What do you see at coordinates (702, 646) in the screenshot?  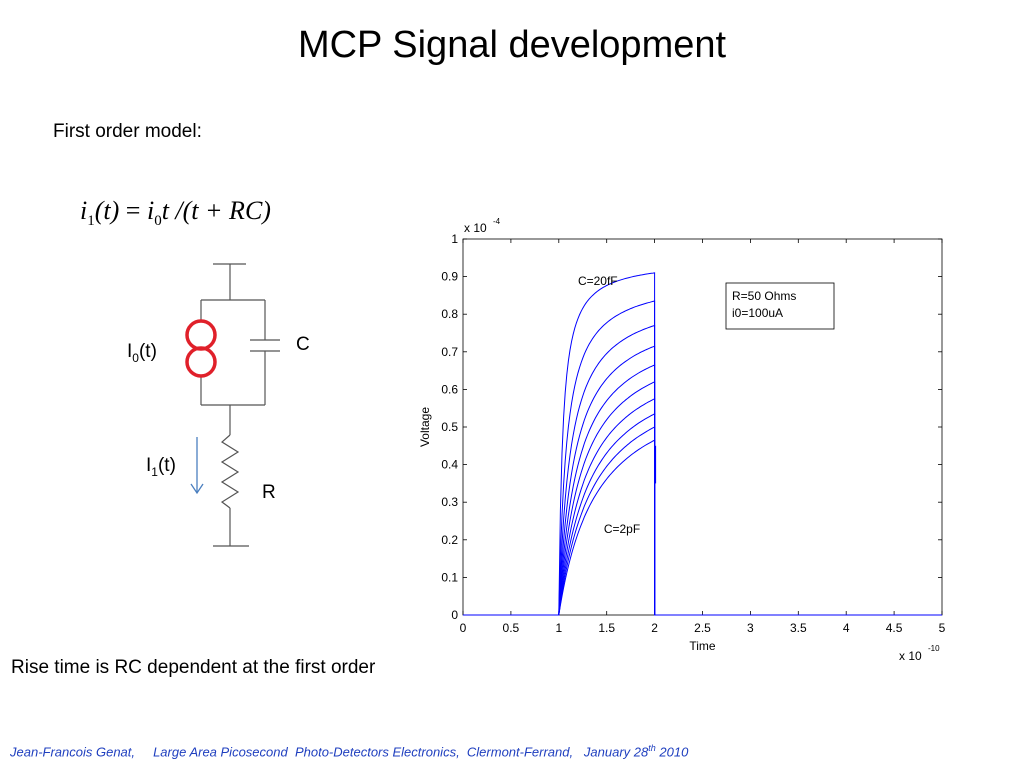 I see `x-axis-title: Time` at bounding box center [702, 646].